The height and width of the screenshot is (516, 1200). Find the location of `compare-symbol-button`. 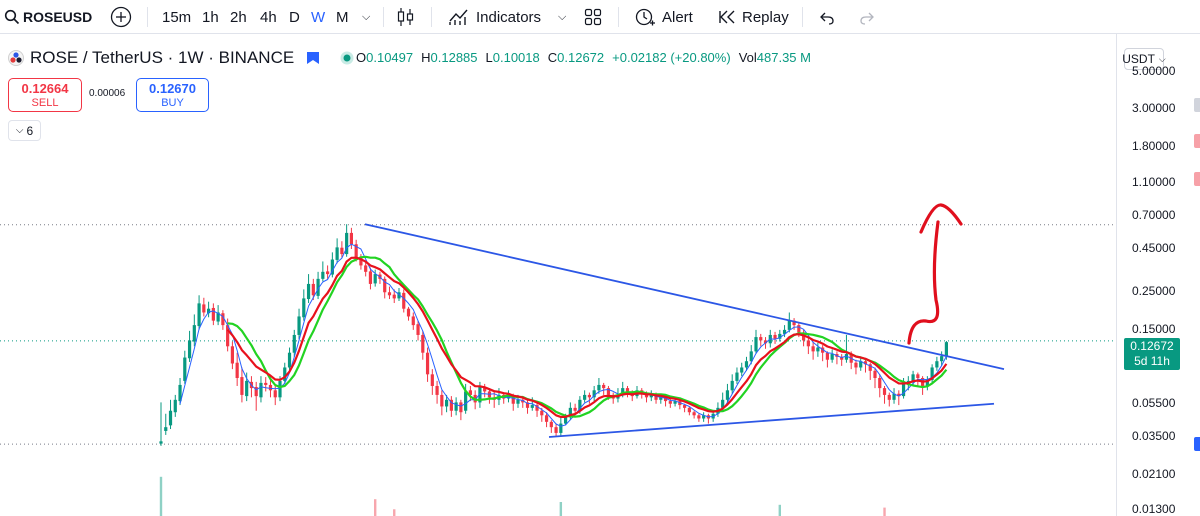

compare-symbol-button is located at coordinates (121, 17).